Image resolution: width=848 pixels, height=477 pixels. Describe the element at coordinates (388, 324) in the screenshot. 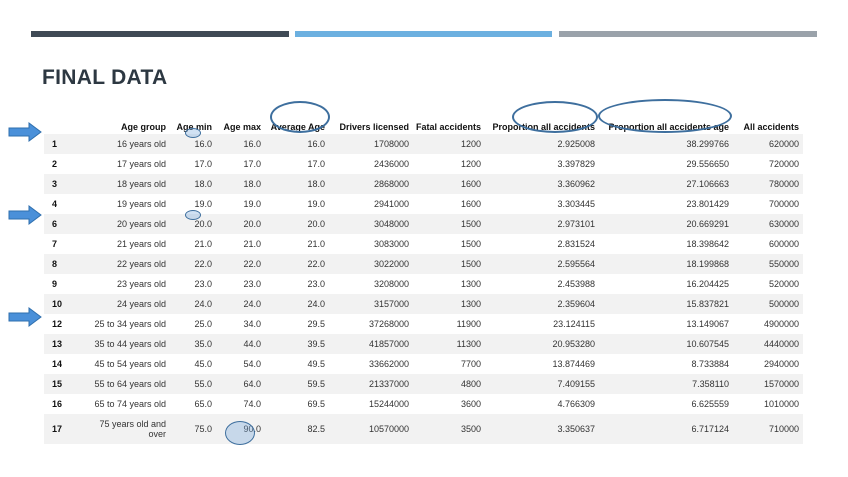

I see `cell-drivers-licensed: 37268000` at that location.